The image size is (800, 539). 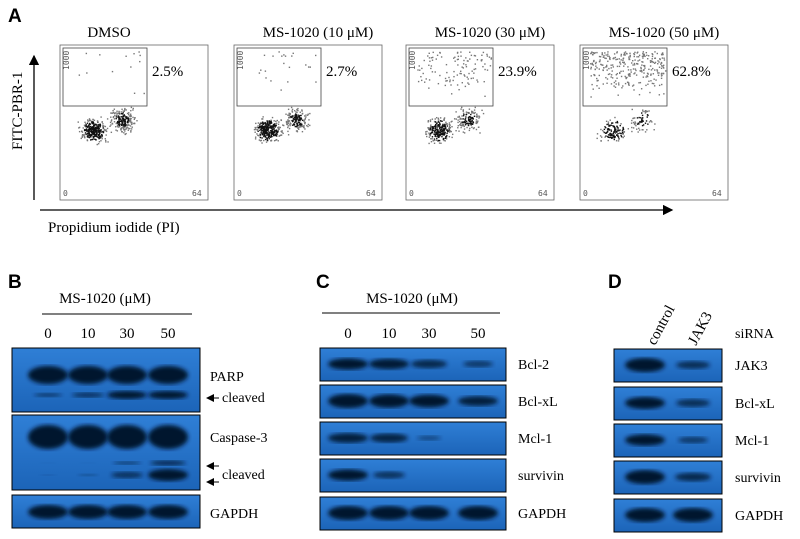 What do you see at coordinates (543, 193) in the screenshot?
I see `x-tick: 64` at bounding box center [543, 193].